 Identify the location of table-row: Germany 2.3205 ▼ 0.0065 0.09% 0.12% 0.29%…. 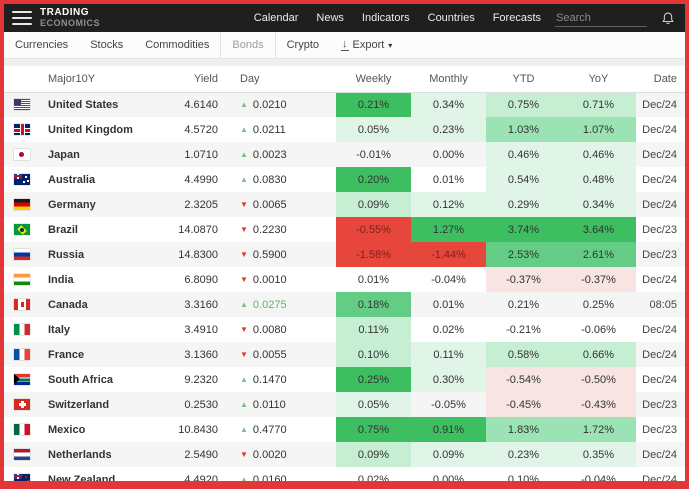
(344, 204).